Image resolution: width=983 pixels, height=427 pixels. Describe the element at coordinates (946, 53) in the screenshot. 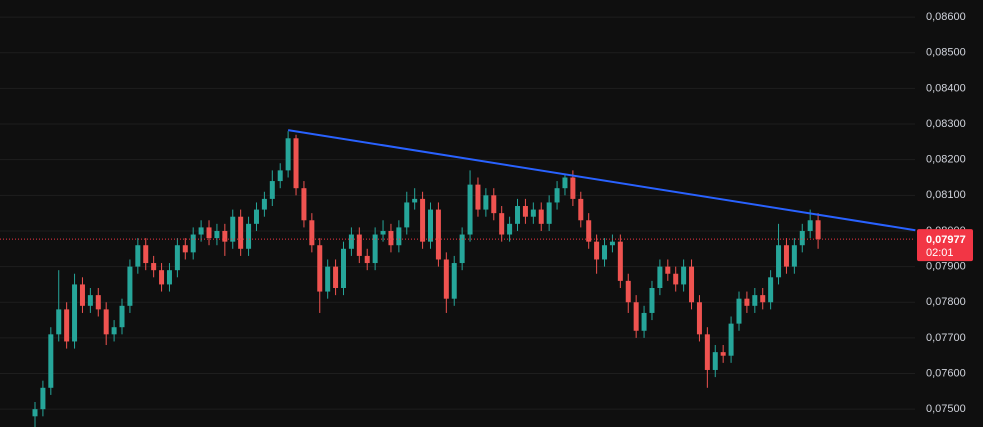

I see `y-tick-label: 0,08500` at that location.